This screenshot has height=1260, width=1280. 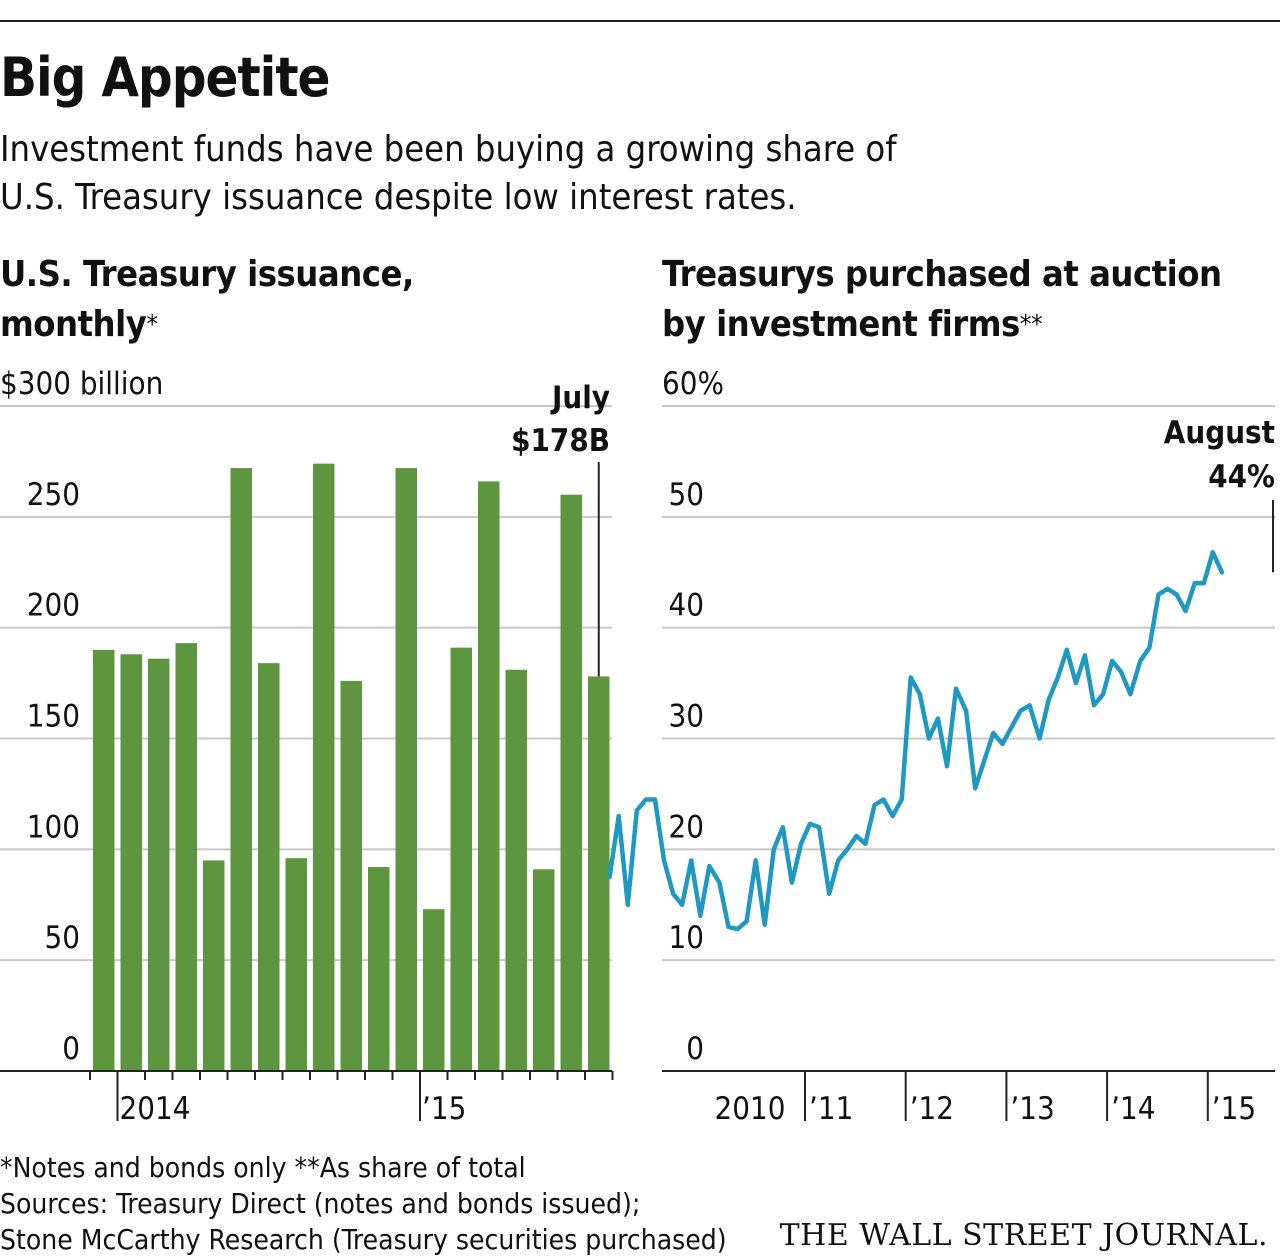 I want to click on line-xtick-label: 2010, so click(x=750, y=1109).